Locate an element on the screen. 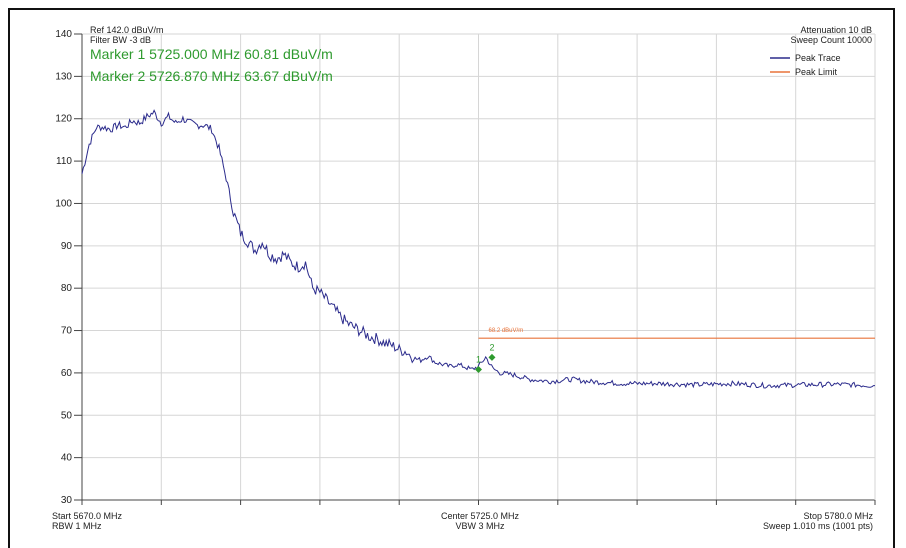  legend-label: Peak Limit is located at coordinates (816, 72).